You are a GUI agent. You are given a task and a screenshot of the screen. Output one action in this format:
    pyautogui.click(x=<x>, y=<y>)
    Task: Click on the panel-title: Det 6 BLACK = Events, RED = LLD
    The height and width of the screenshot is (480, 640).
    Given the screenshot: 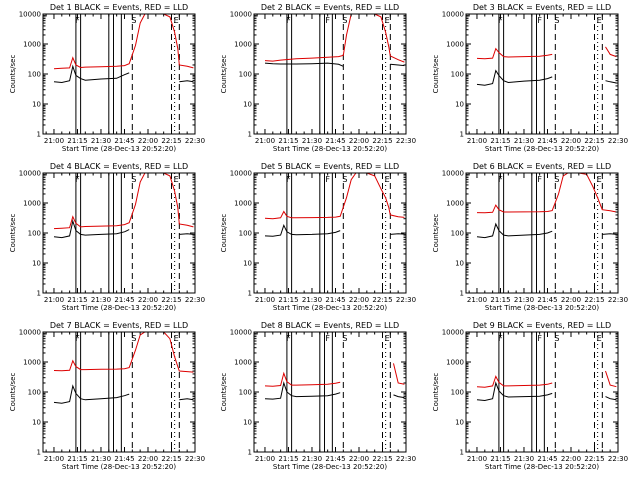 What is the action you would take?
    pyautogui.click(x=542, y=166)
    